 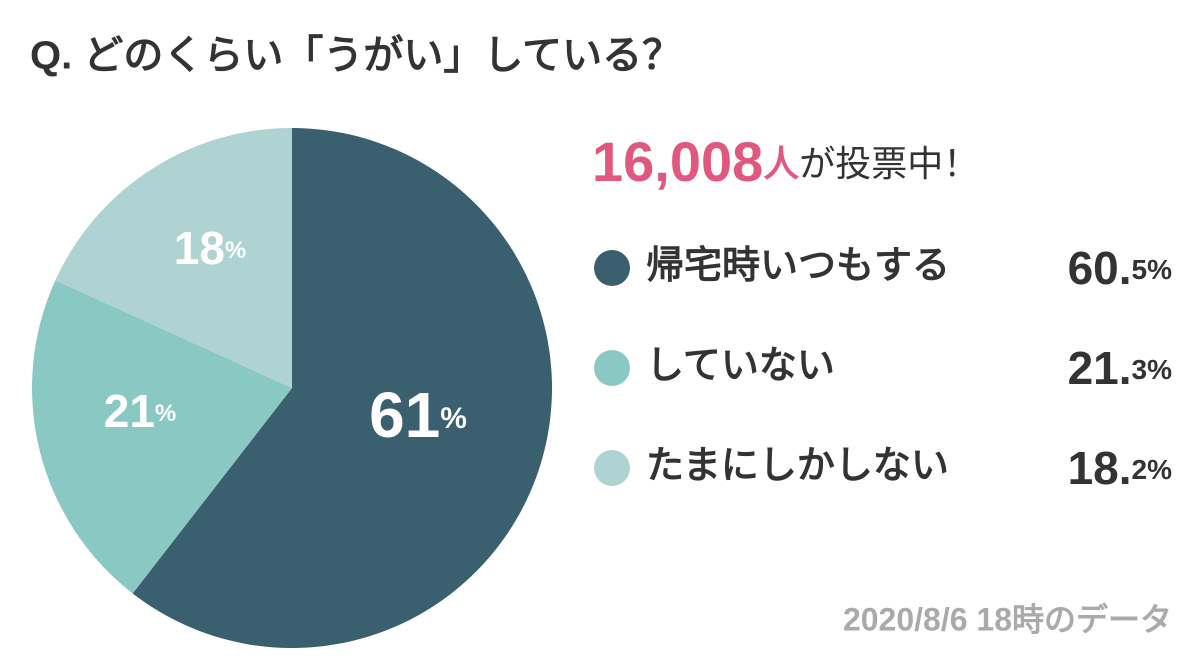 I want to click on legend-label: たまにしかしない, so click(x=797, y=466).